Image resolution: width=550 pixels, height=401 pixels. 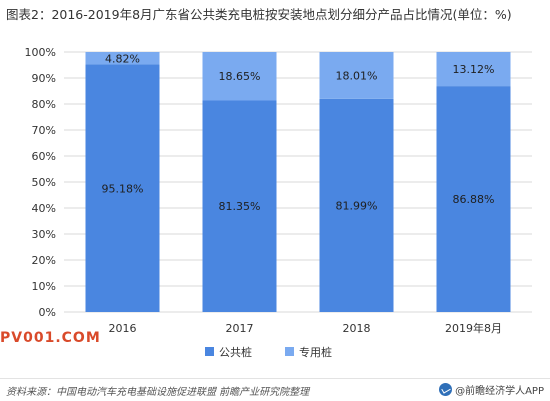 I want to click on data-label: 81.99%, so click(x=357, y=205).